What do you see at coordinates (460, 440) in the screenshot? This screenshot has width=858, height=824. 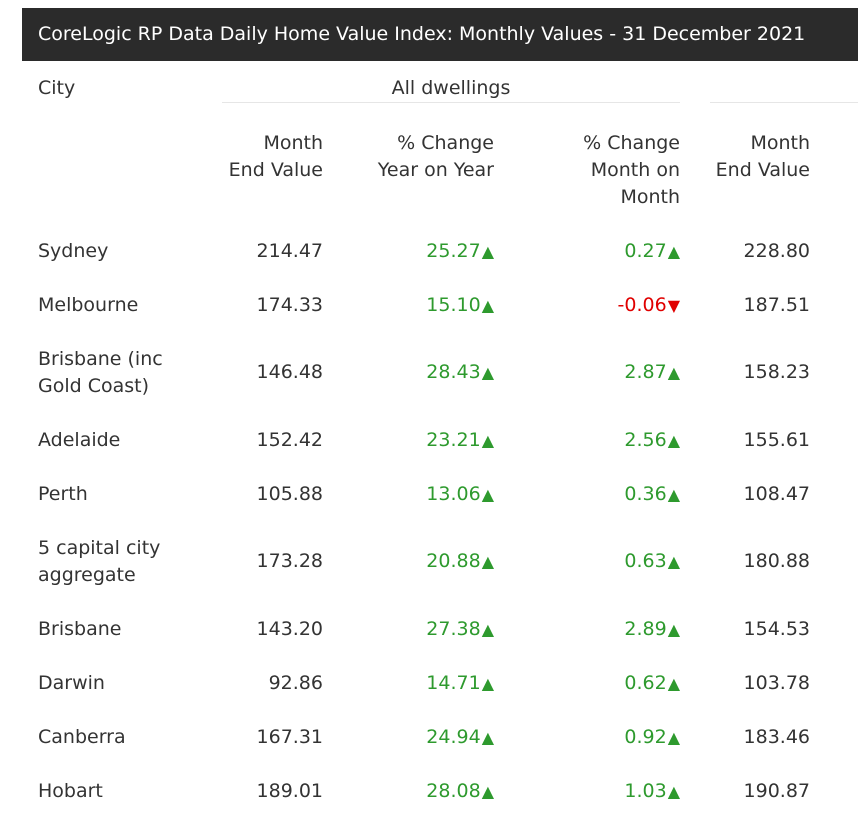 I see `yoy-change-cell: 23.21▲` at bounding box center [460, 440].